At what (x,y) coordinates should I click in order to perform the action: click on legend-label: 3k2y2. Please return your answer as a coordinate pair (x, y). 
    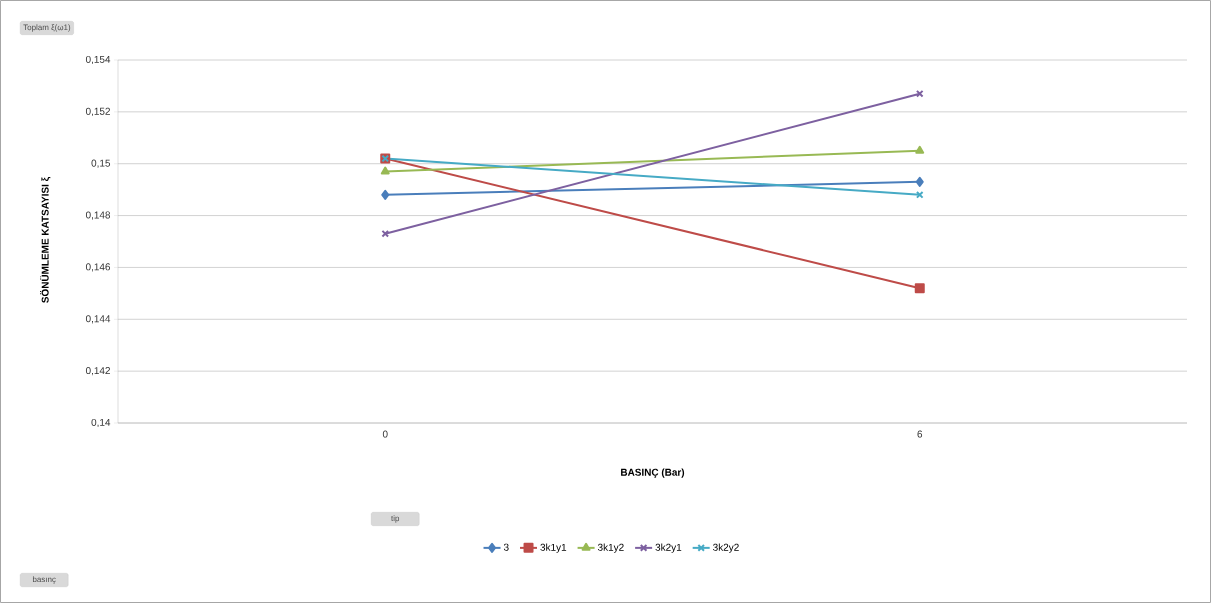
    Looking at the image, I should click on (726, 548).